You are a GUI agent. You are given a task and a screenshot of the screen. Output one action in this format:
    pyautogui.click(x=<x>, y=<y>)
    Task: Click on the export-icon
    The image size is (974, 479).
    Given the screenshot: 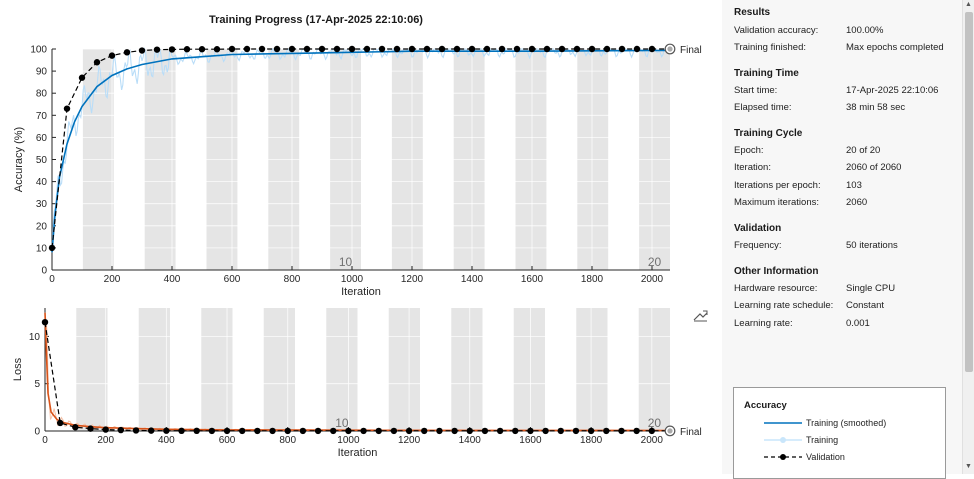 What is the action you would take?
    pyautogui.click(x=700, y=316)
    